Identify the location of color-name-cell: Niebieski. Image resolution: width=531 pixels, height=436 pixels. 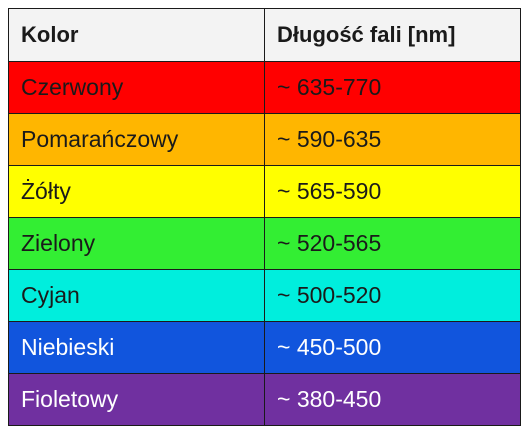
(136, 347).